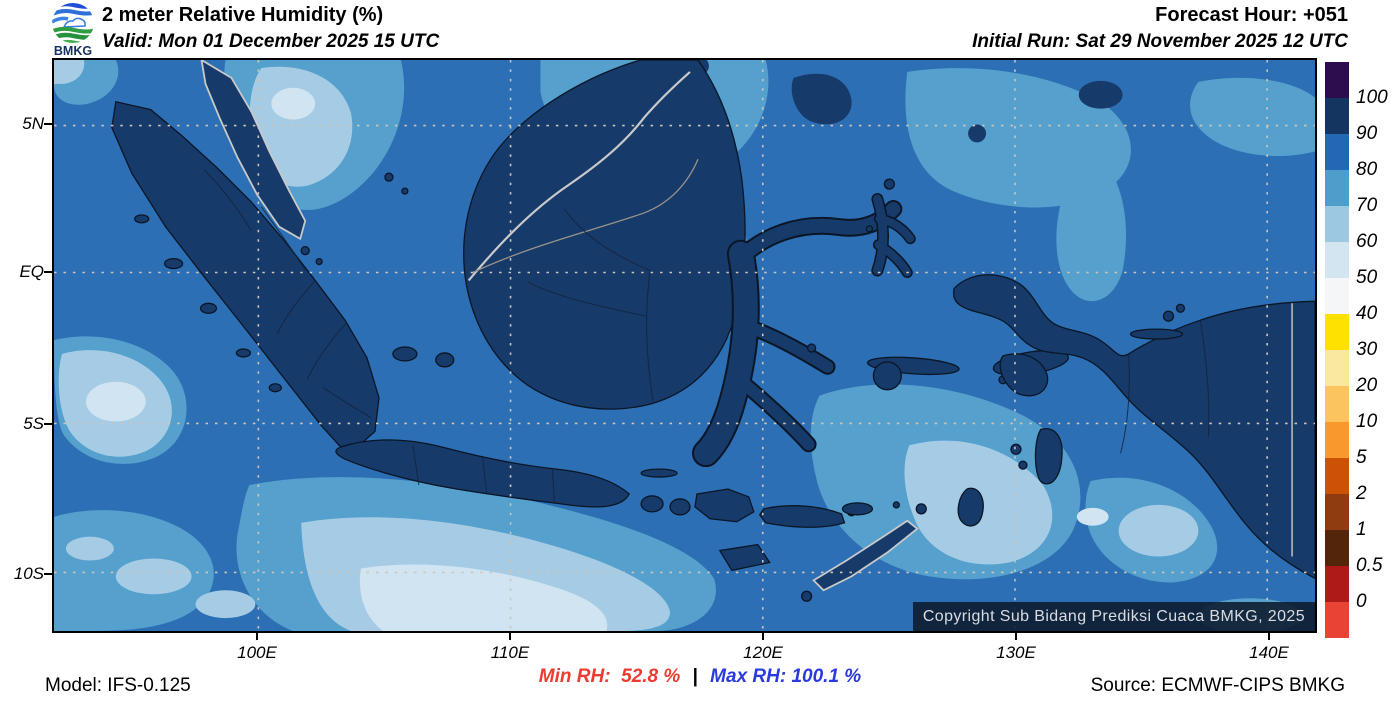 The image size is (1400, 709). I want to click on island-borneo, so click(565, 235).